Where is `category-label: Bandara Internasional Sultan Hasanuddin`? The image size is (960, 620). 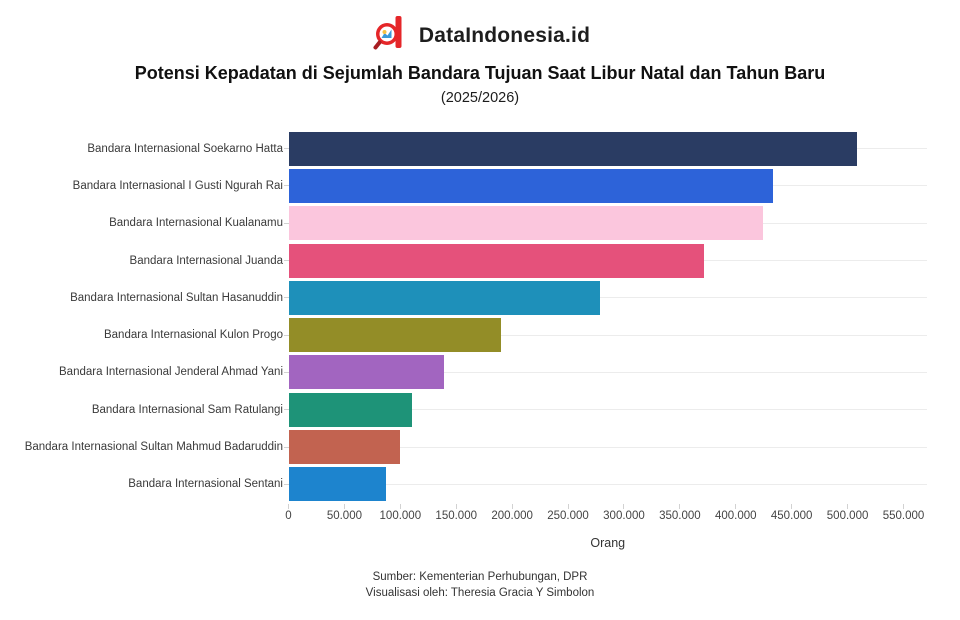
category-label: Bandara Internasional Sultan Hasanuddin is located at coordinates (176, 297).